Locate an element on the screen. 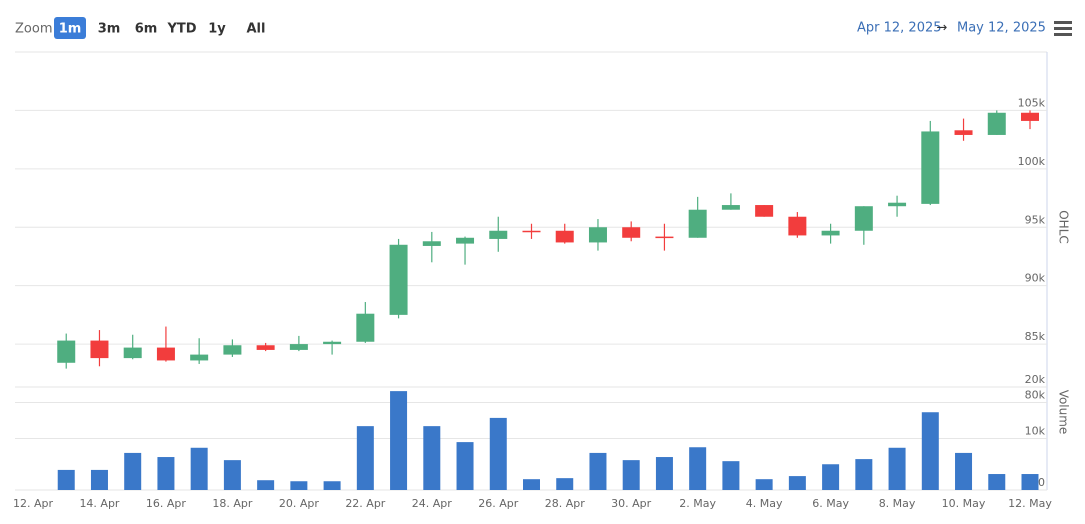  y-tick-label: 85k is located at coordinates (1035, 336).